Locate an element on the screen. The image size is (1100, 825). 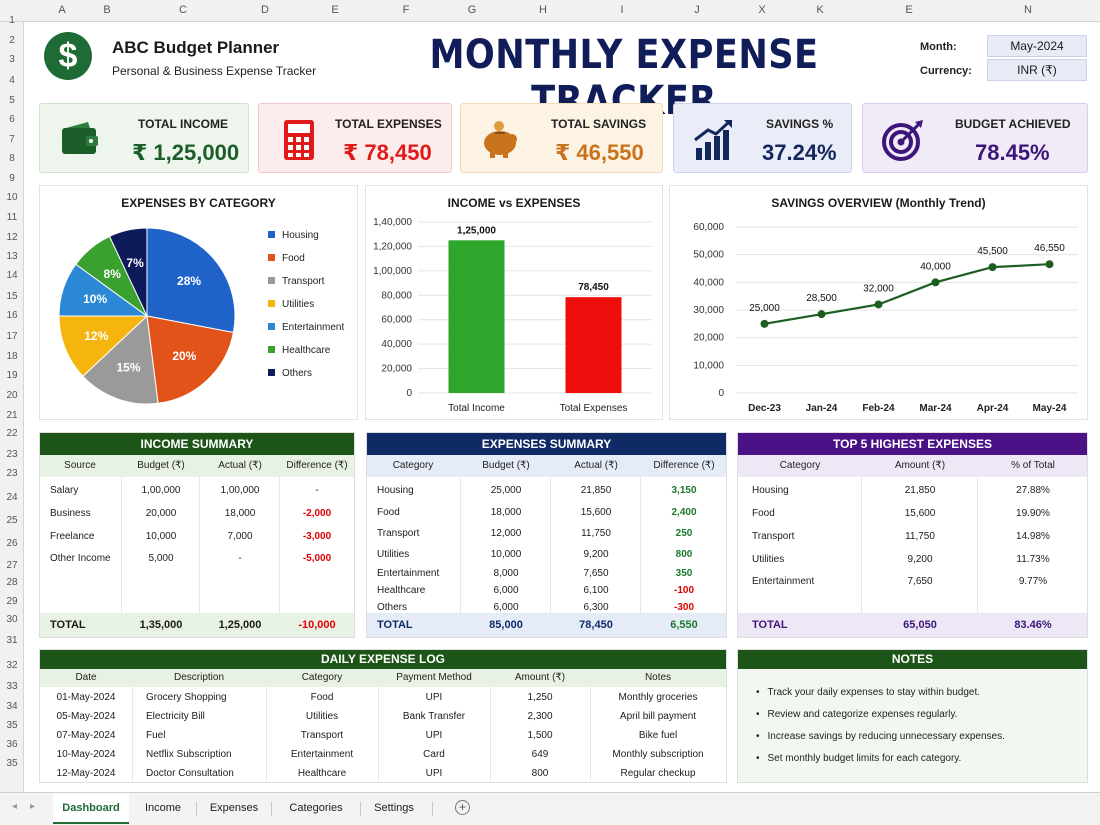
legend-item: Healthcare is located at coordinates (299, 350).